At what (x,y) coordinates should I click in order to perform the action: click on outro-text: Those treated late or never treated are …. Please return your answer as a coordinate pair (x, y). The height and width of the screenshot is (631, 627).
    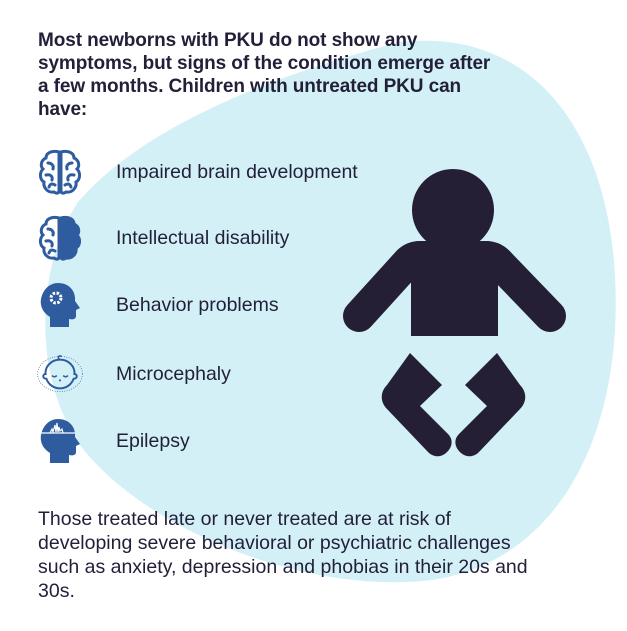
    Looking at the image, I should click on (283, 555).